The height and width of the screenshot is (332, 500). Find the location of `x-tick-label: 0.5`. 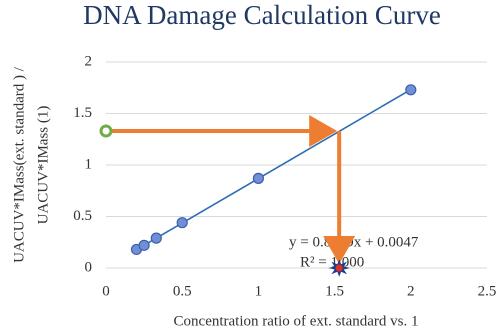

x-tick-label: 0.5 is located at coordinates (182, 291).